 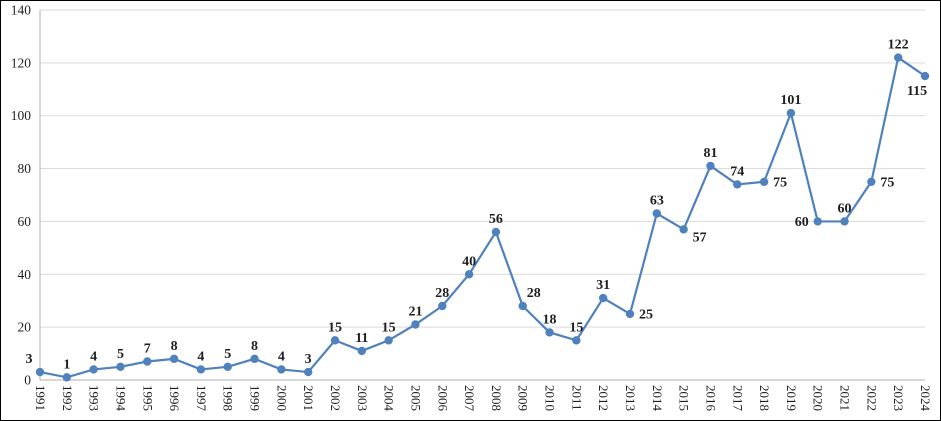 I want to click on x-tick-label-2012: 2012, so click(x=603, y=398).